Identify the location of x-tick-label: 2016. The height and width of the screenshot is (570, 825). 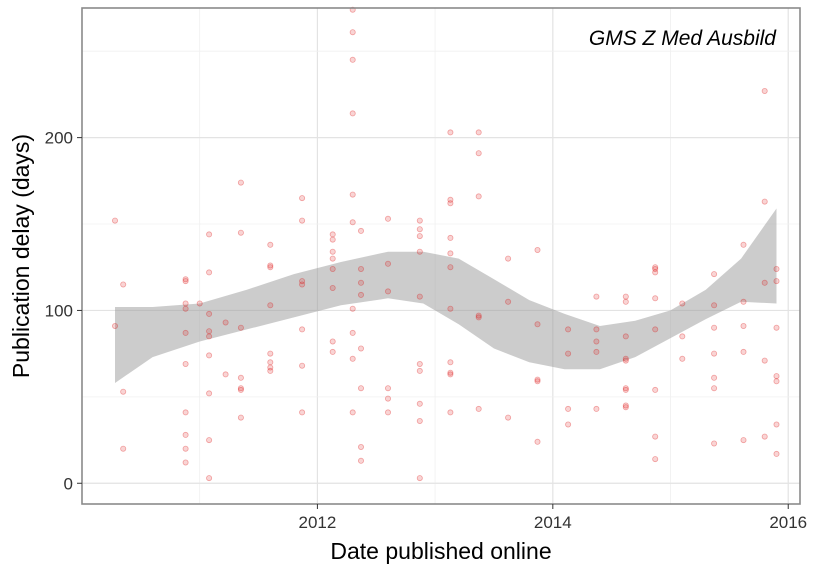
(788, 522).